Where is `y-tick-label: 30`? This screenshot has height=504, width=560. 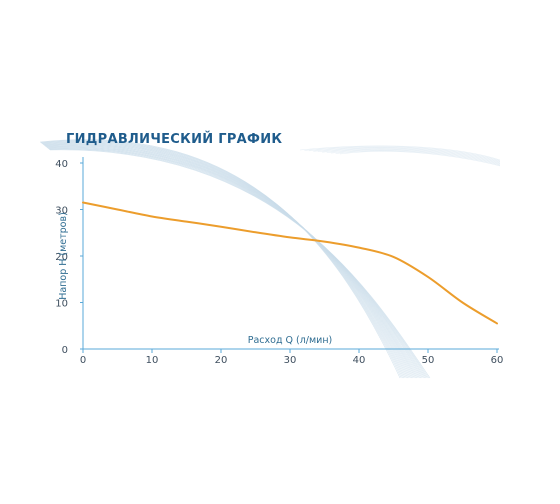 y-tick-label: 30 is located at coordinates (61, 211).